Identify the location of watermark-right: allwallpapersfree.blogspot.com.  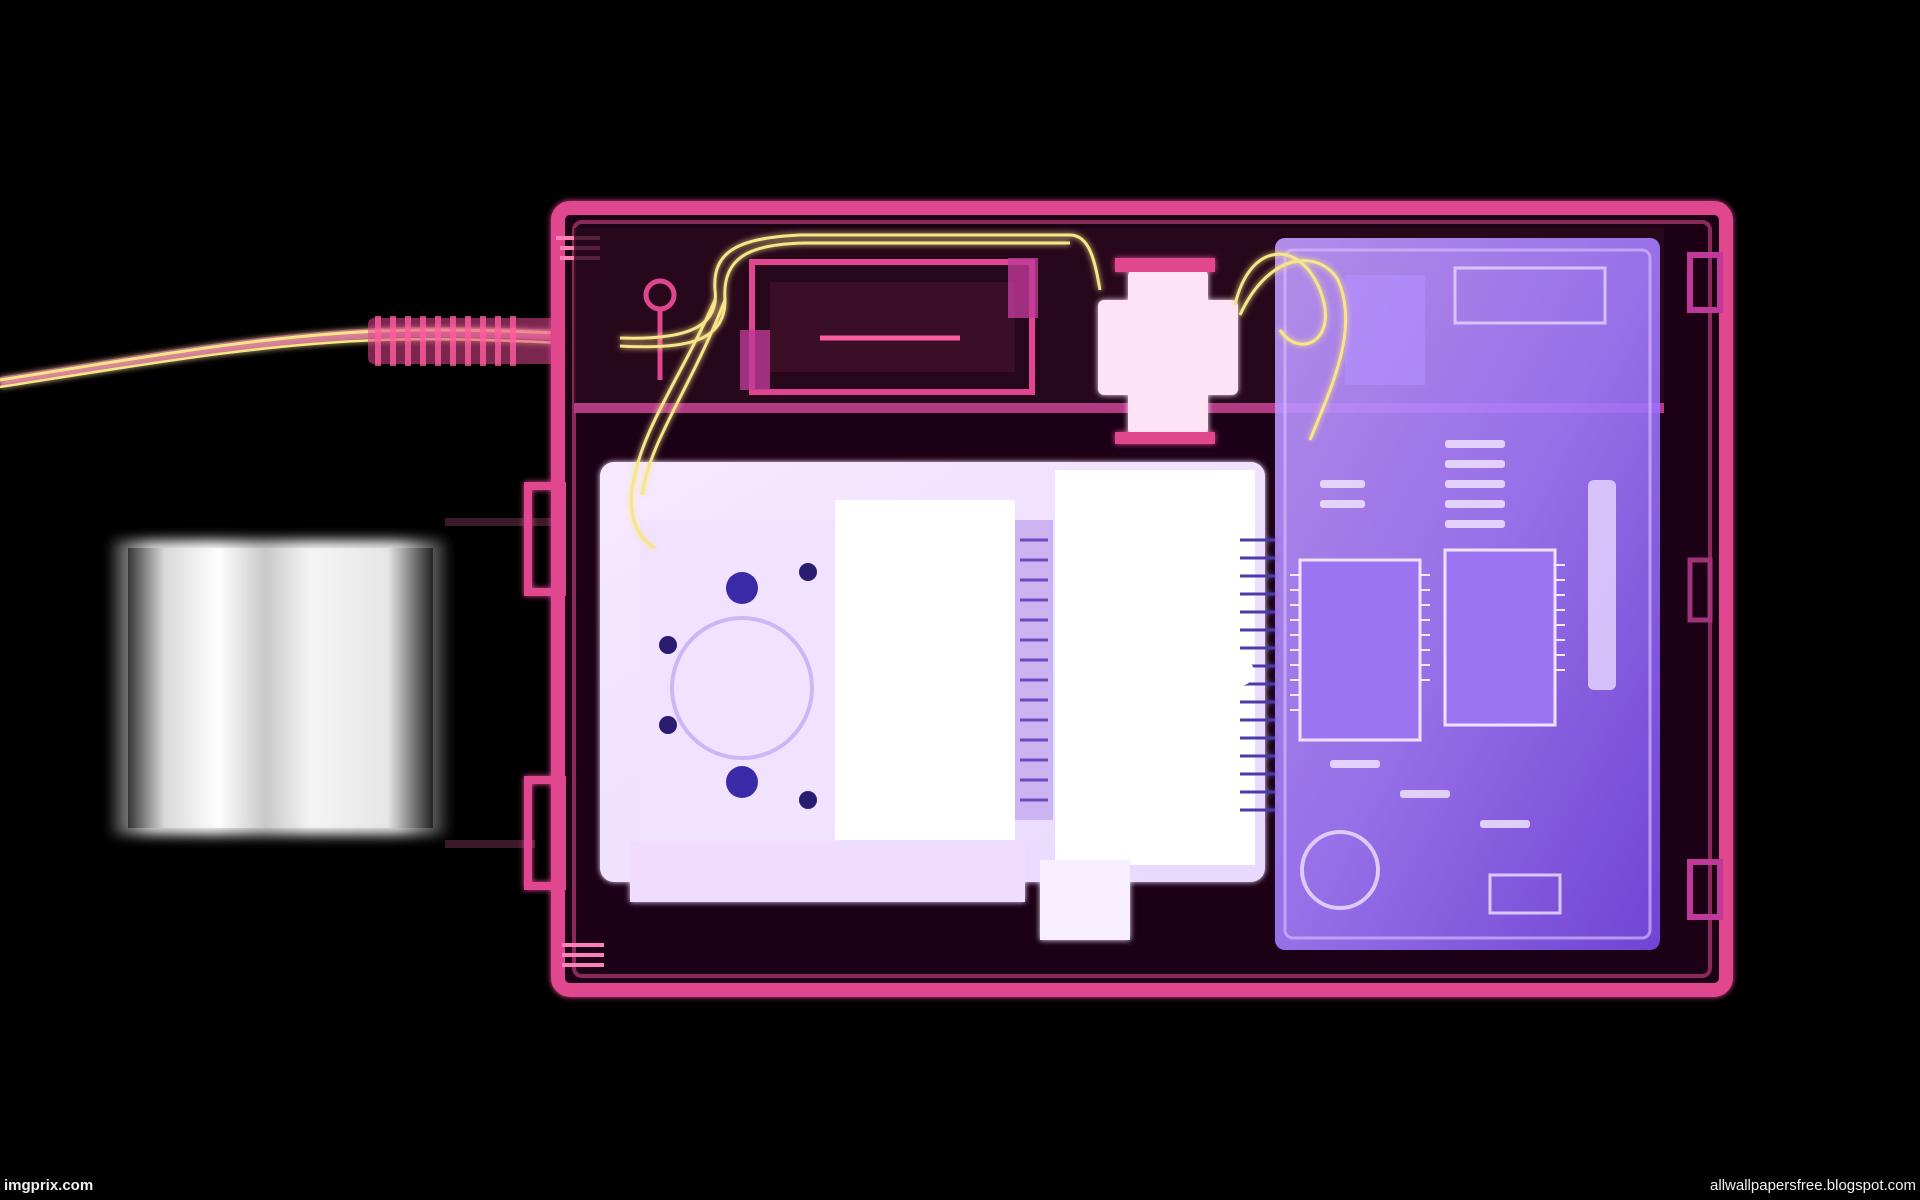
(1813, 1185).